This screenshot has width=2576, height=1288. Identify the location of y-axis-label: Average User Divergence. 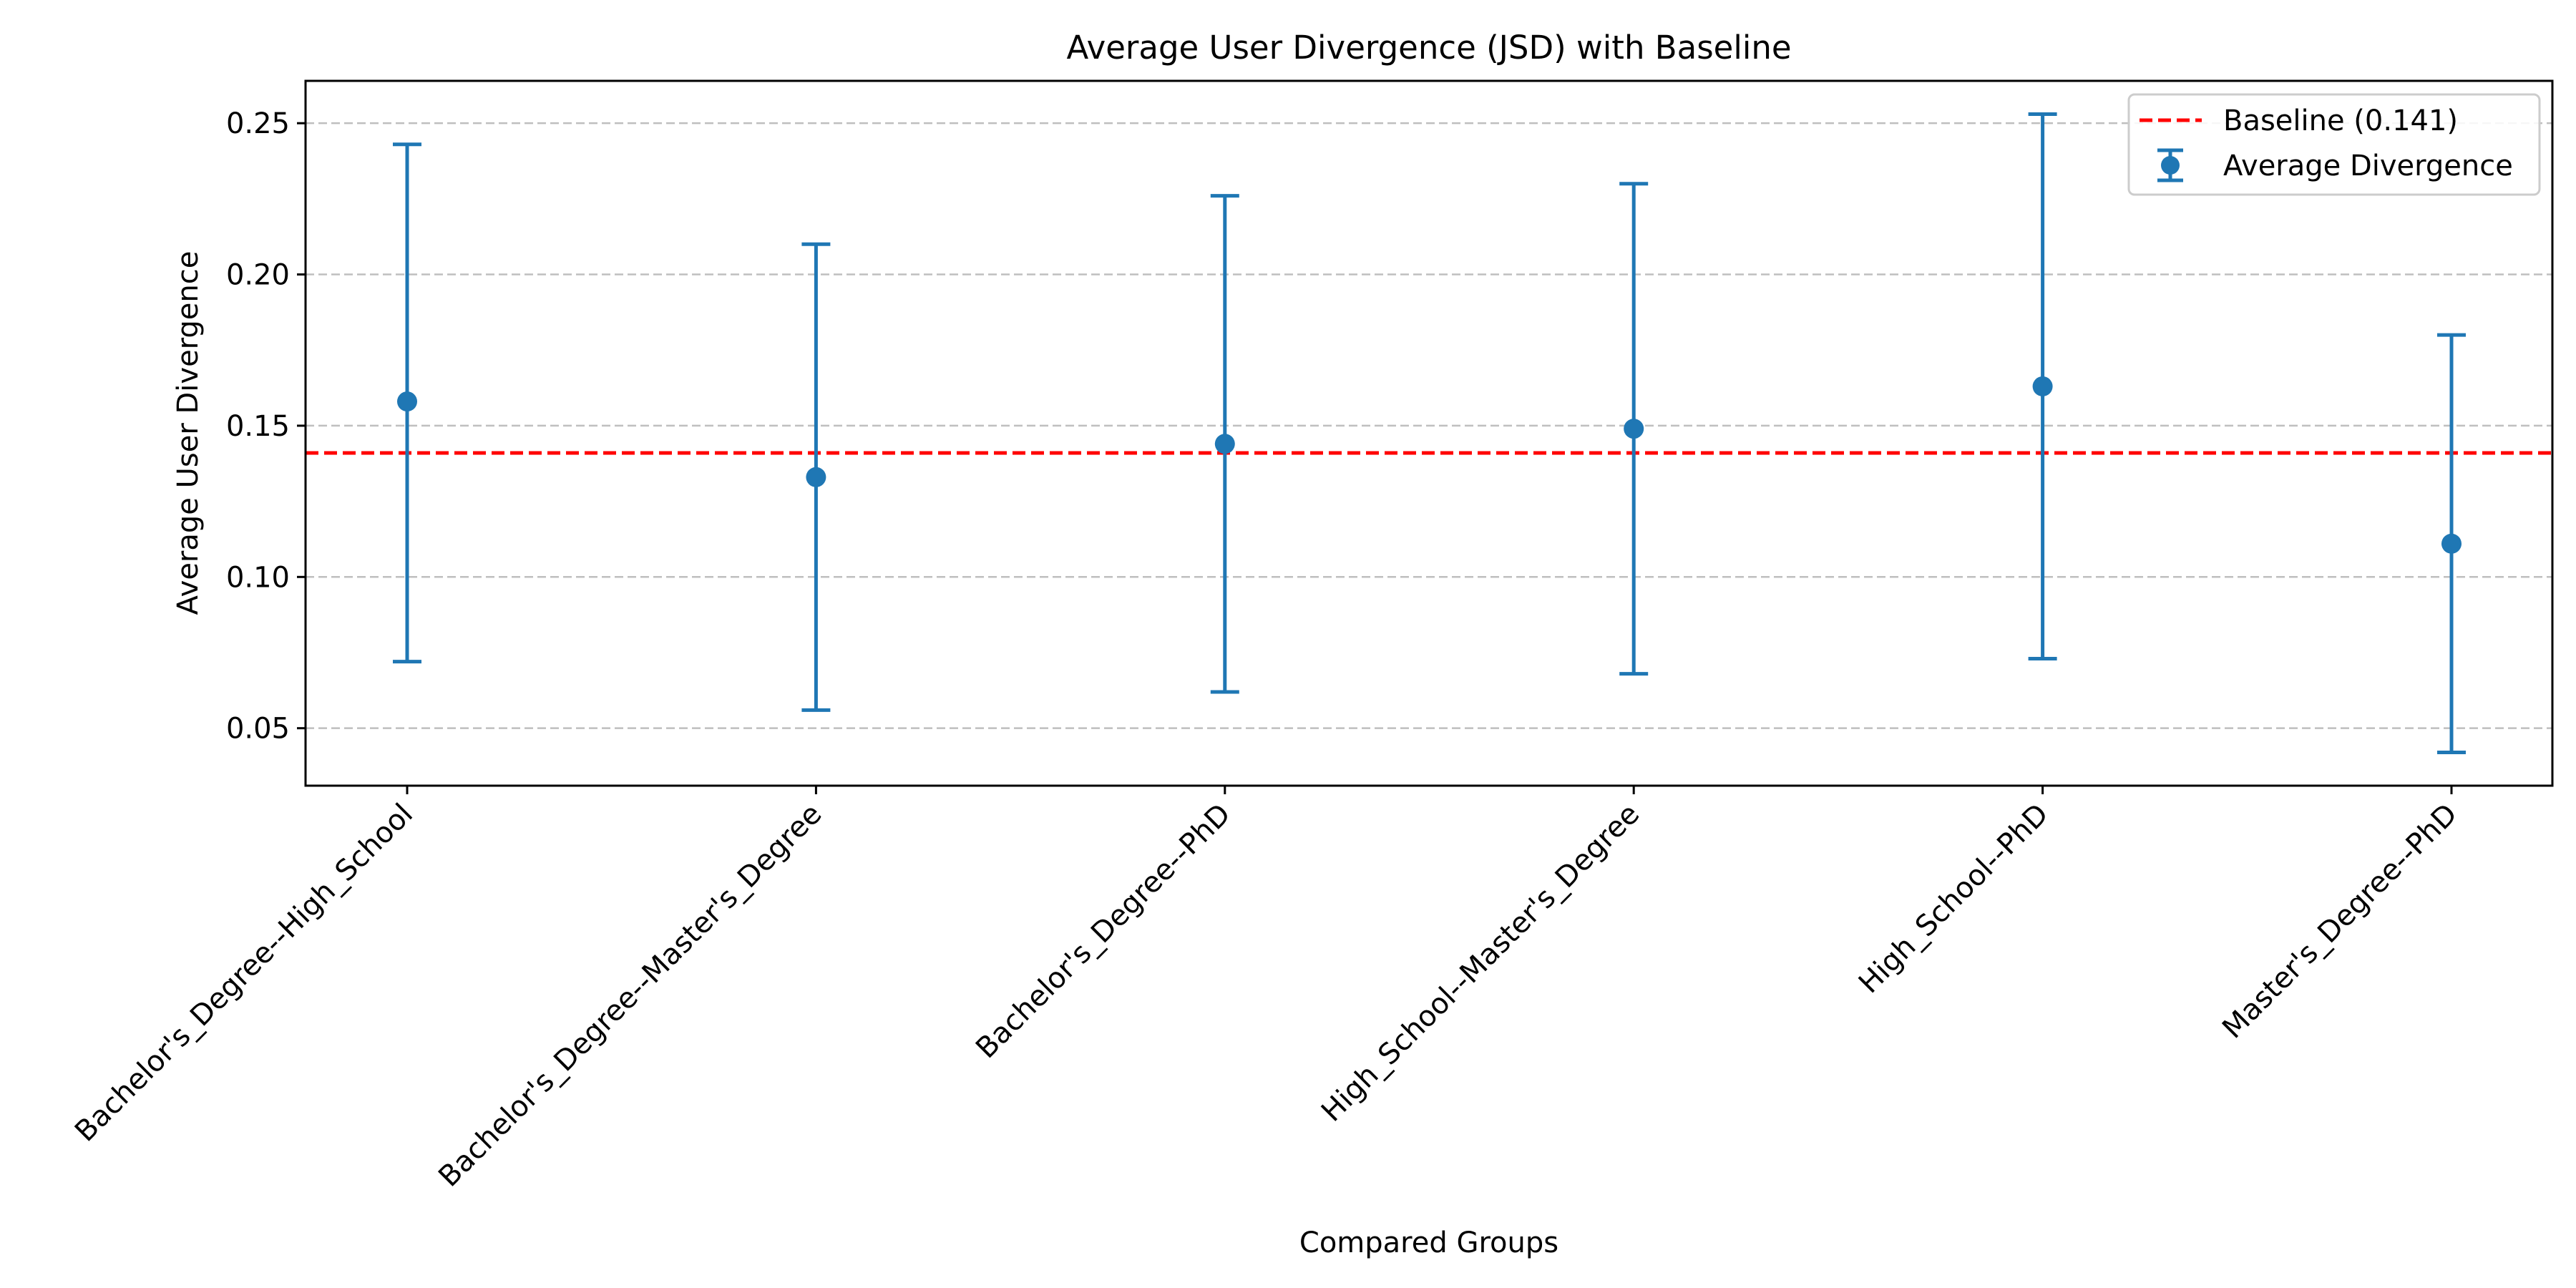
(188, 433).